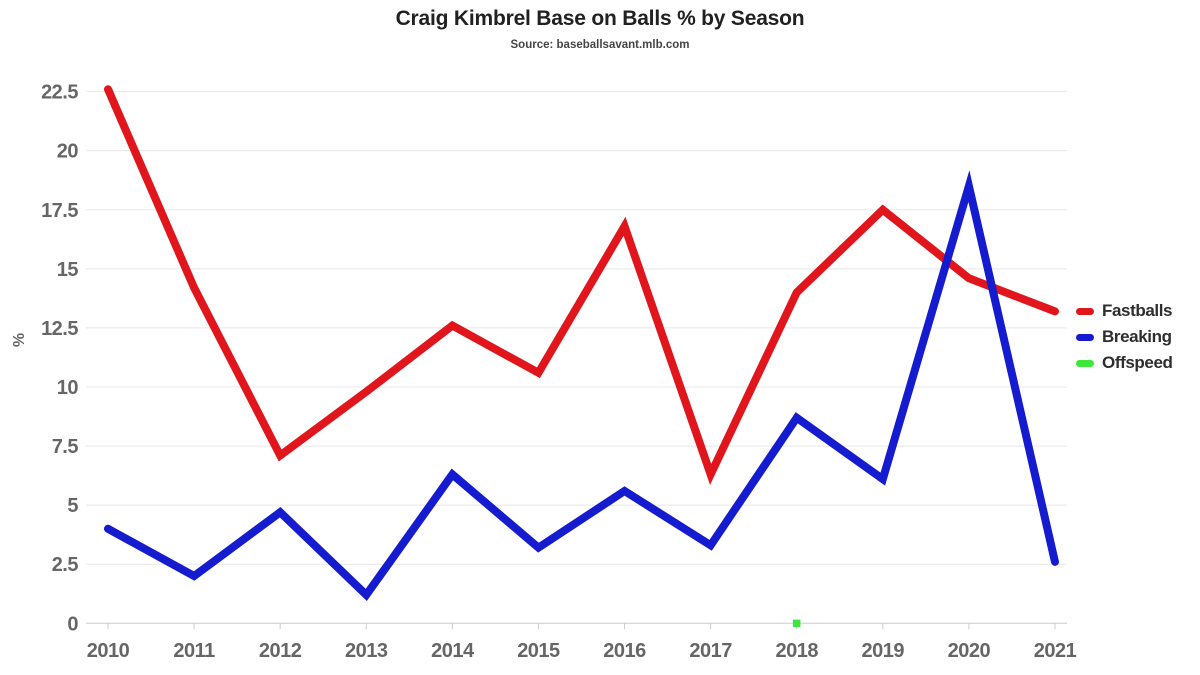 This screenshot has width=1200, height=675. I want to click on legend: Fastballs Breaking Offspeed, so click(1124, 337).